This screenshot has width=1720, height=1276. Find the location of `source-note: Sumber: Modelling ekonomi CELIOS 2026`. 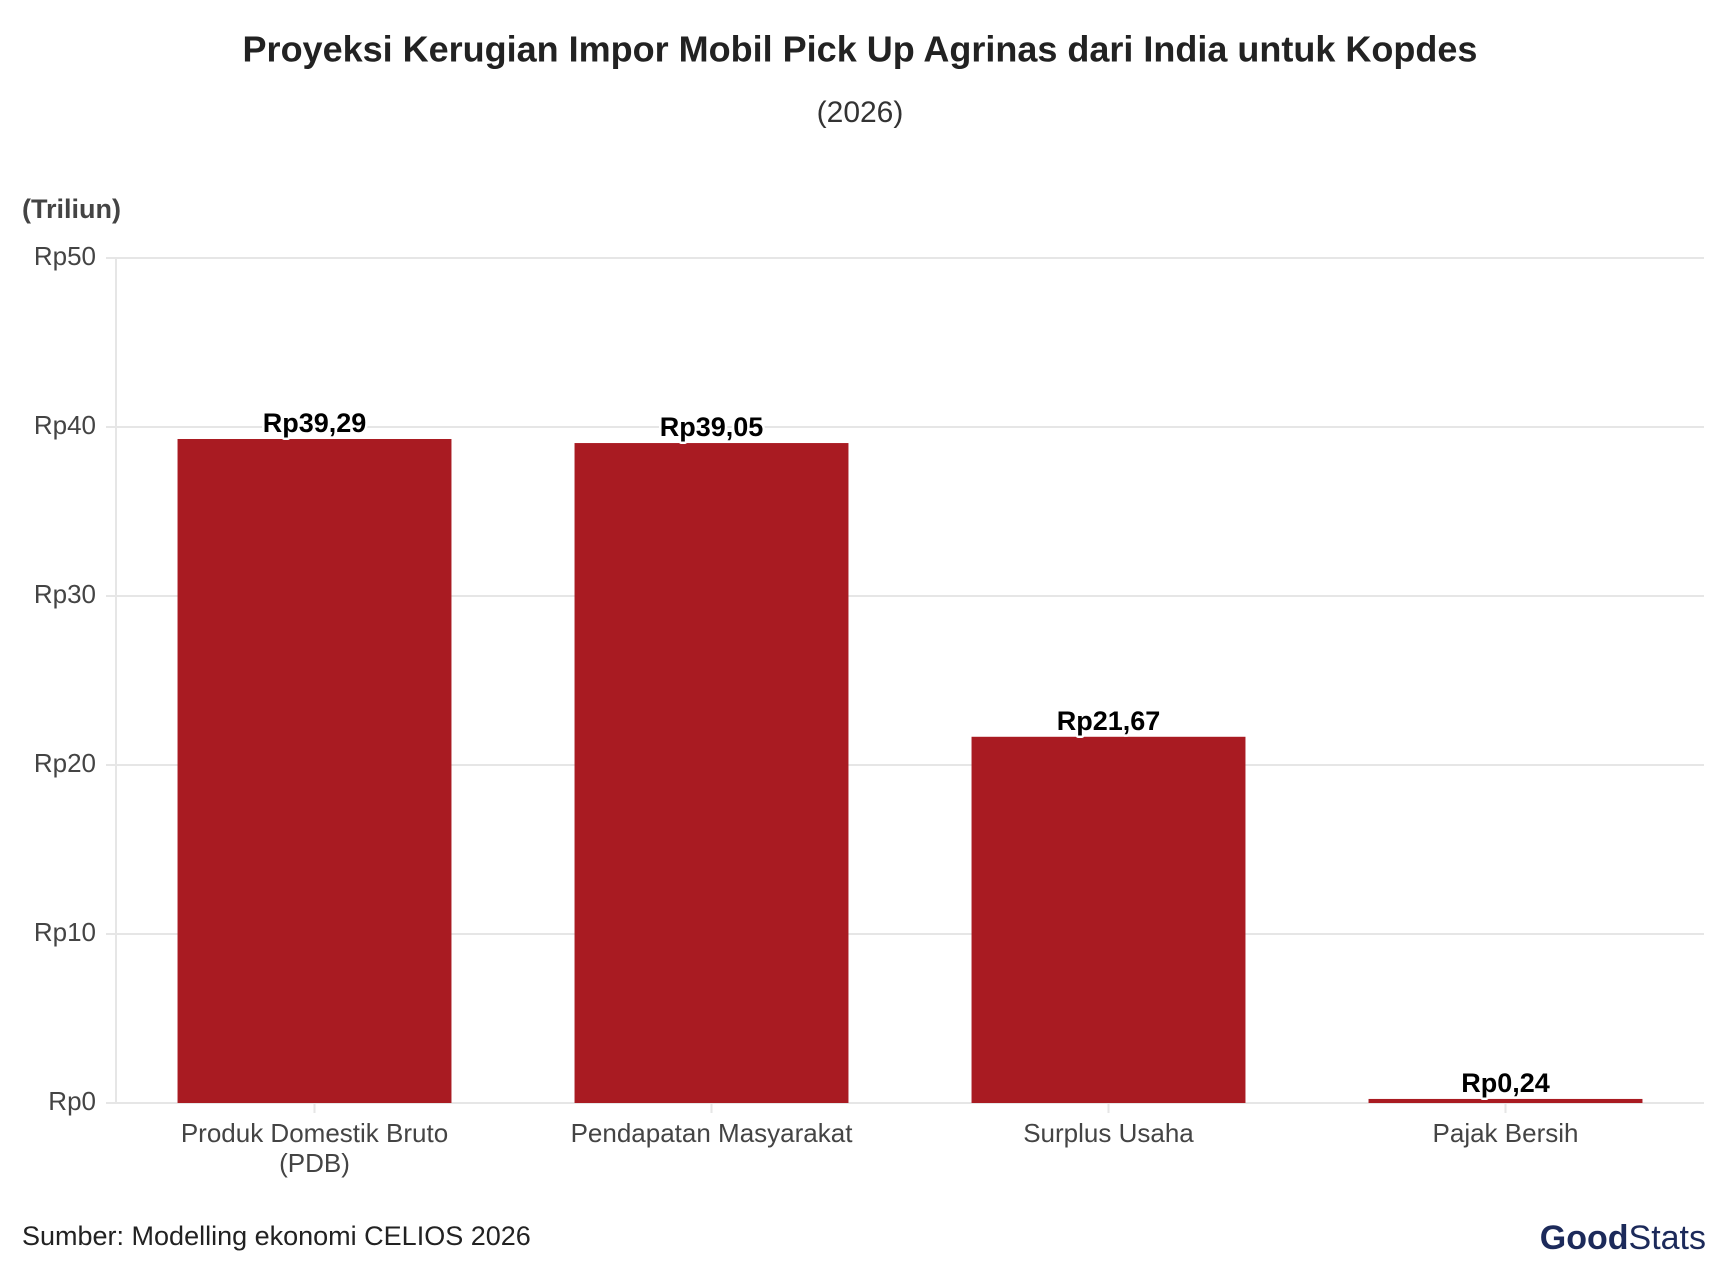

source-note: Sumber: Modelling ekonomi CELIOS 2026 is located at coordinates (276, 1236).